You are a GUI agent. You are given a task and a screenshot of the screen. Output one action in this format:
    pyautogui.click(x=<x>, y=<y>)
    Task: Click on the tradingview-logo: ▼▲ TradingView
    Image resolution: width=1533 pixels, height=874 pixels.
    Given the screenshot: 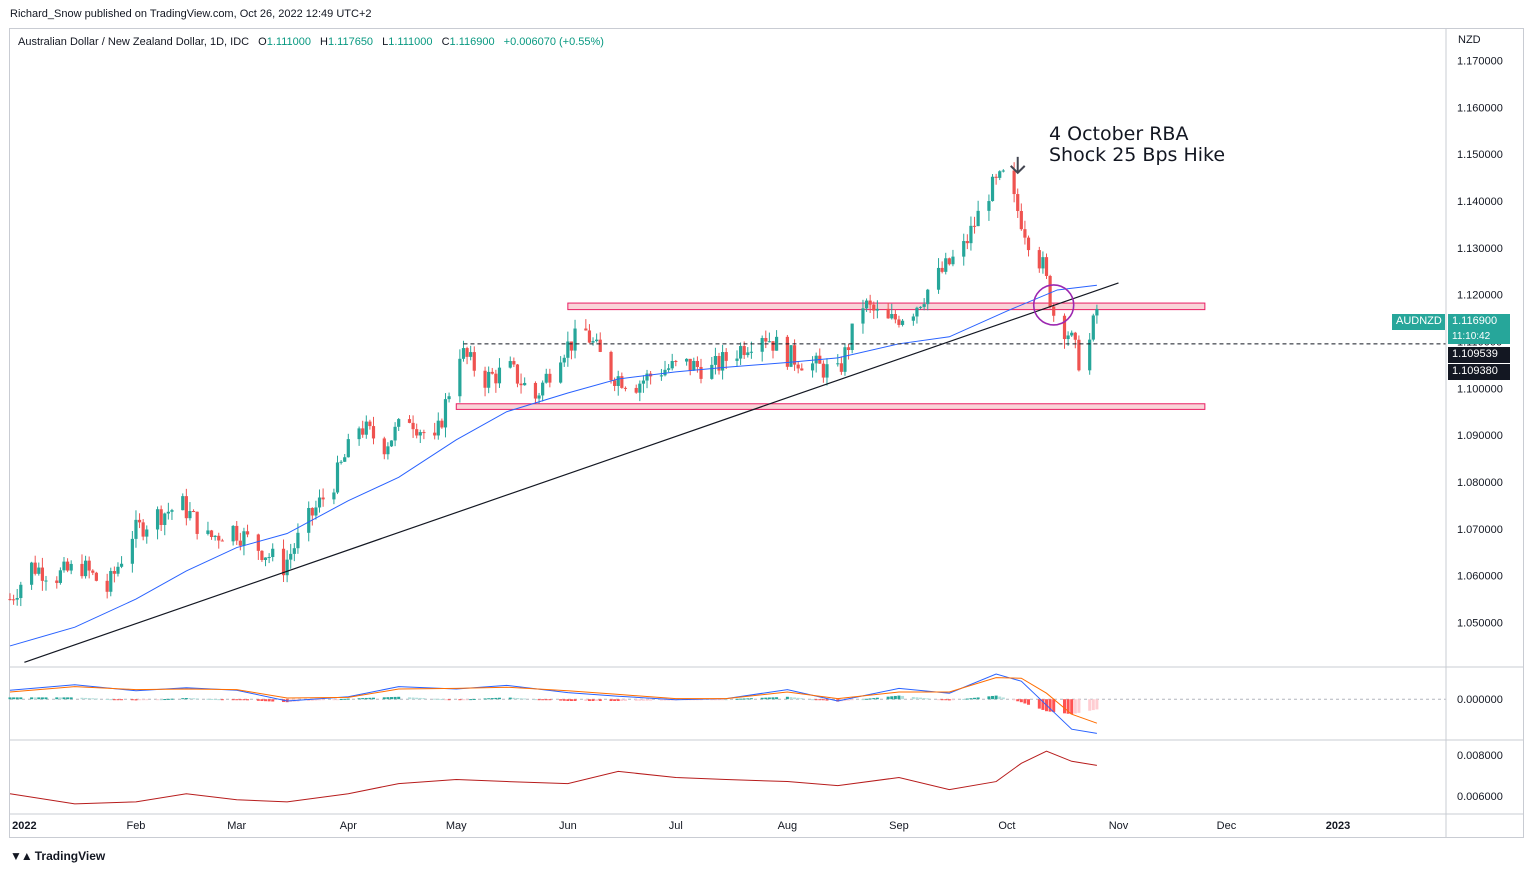 What is the action you would take?
    pyautogui.click(x=57, y=856)
    